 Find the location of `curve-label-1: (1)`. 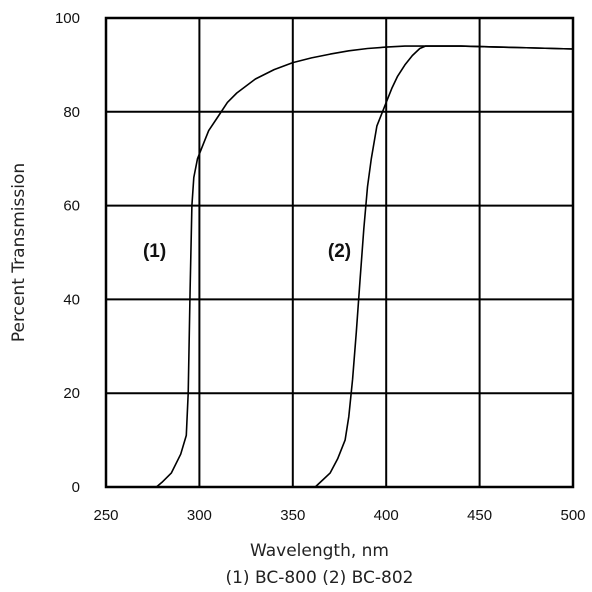

curve-label-1: (1) is located at coordinates (154, 251).